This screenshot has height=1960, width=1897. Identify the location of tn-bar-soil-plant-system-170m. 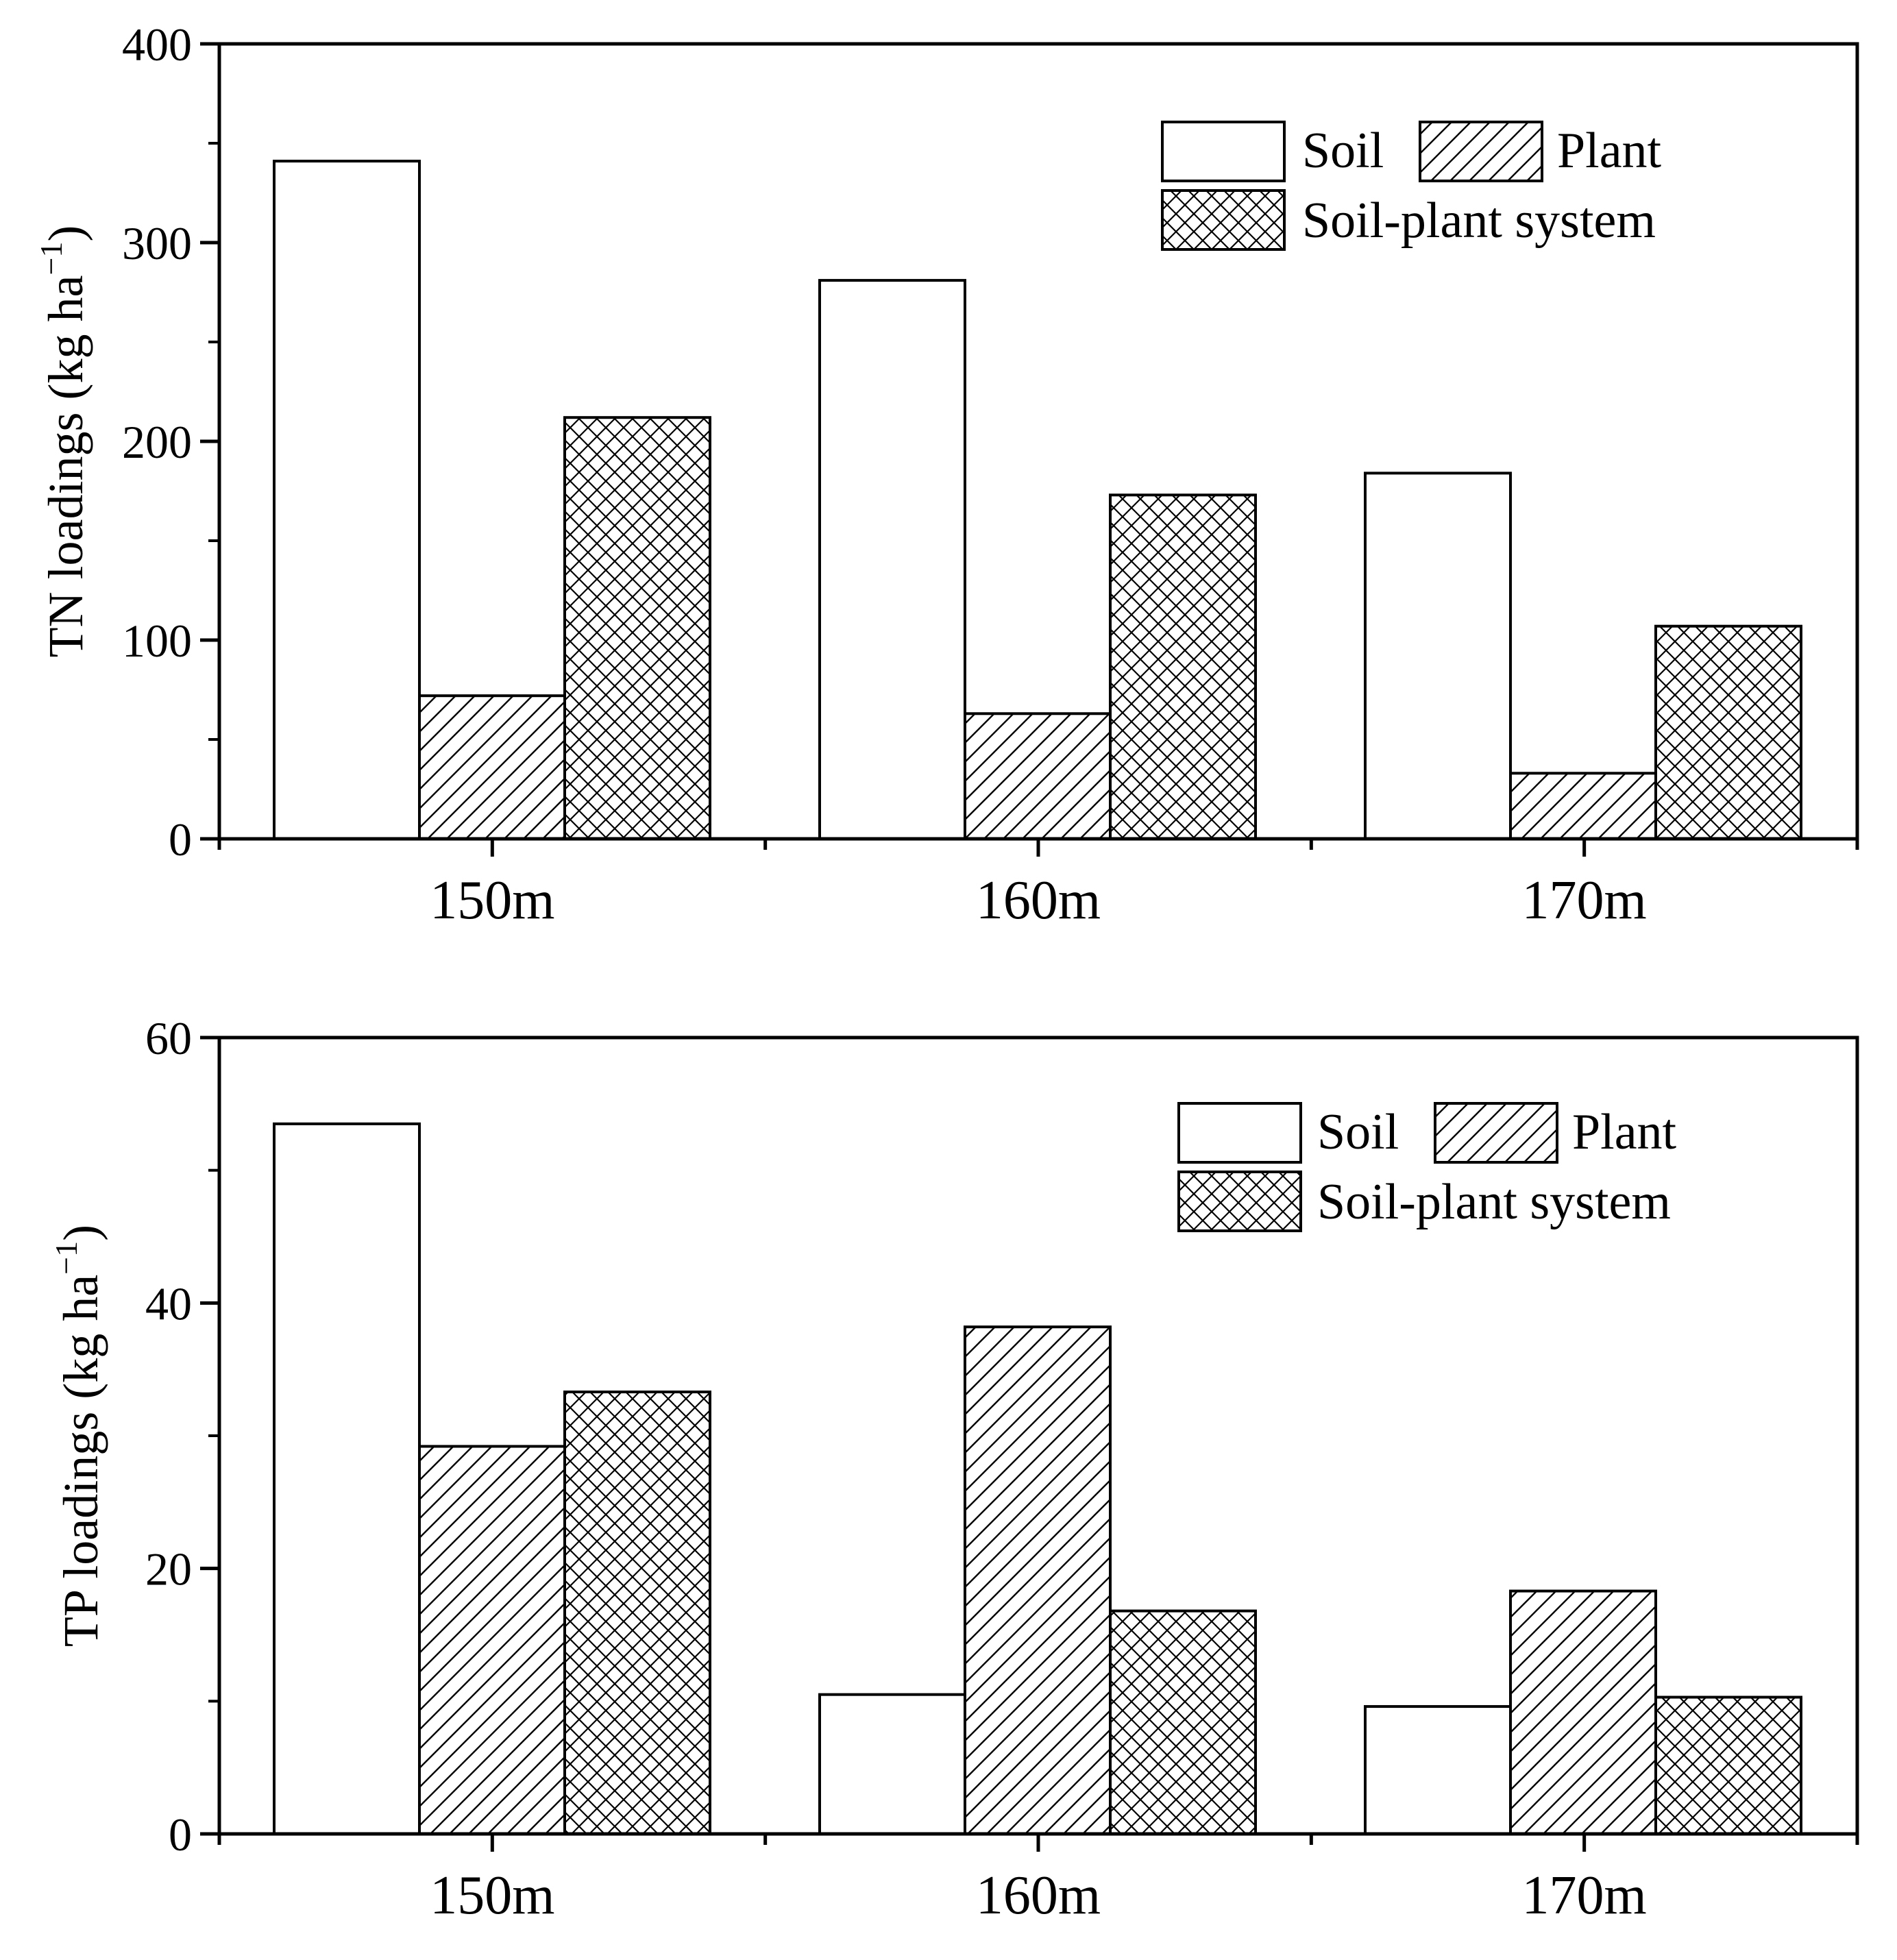
(1728, 732).